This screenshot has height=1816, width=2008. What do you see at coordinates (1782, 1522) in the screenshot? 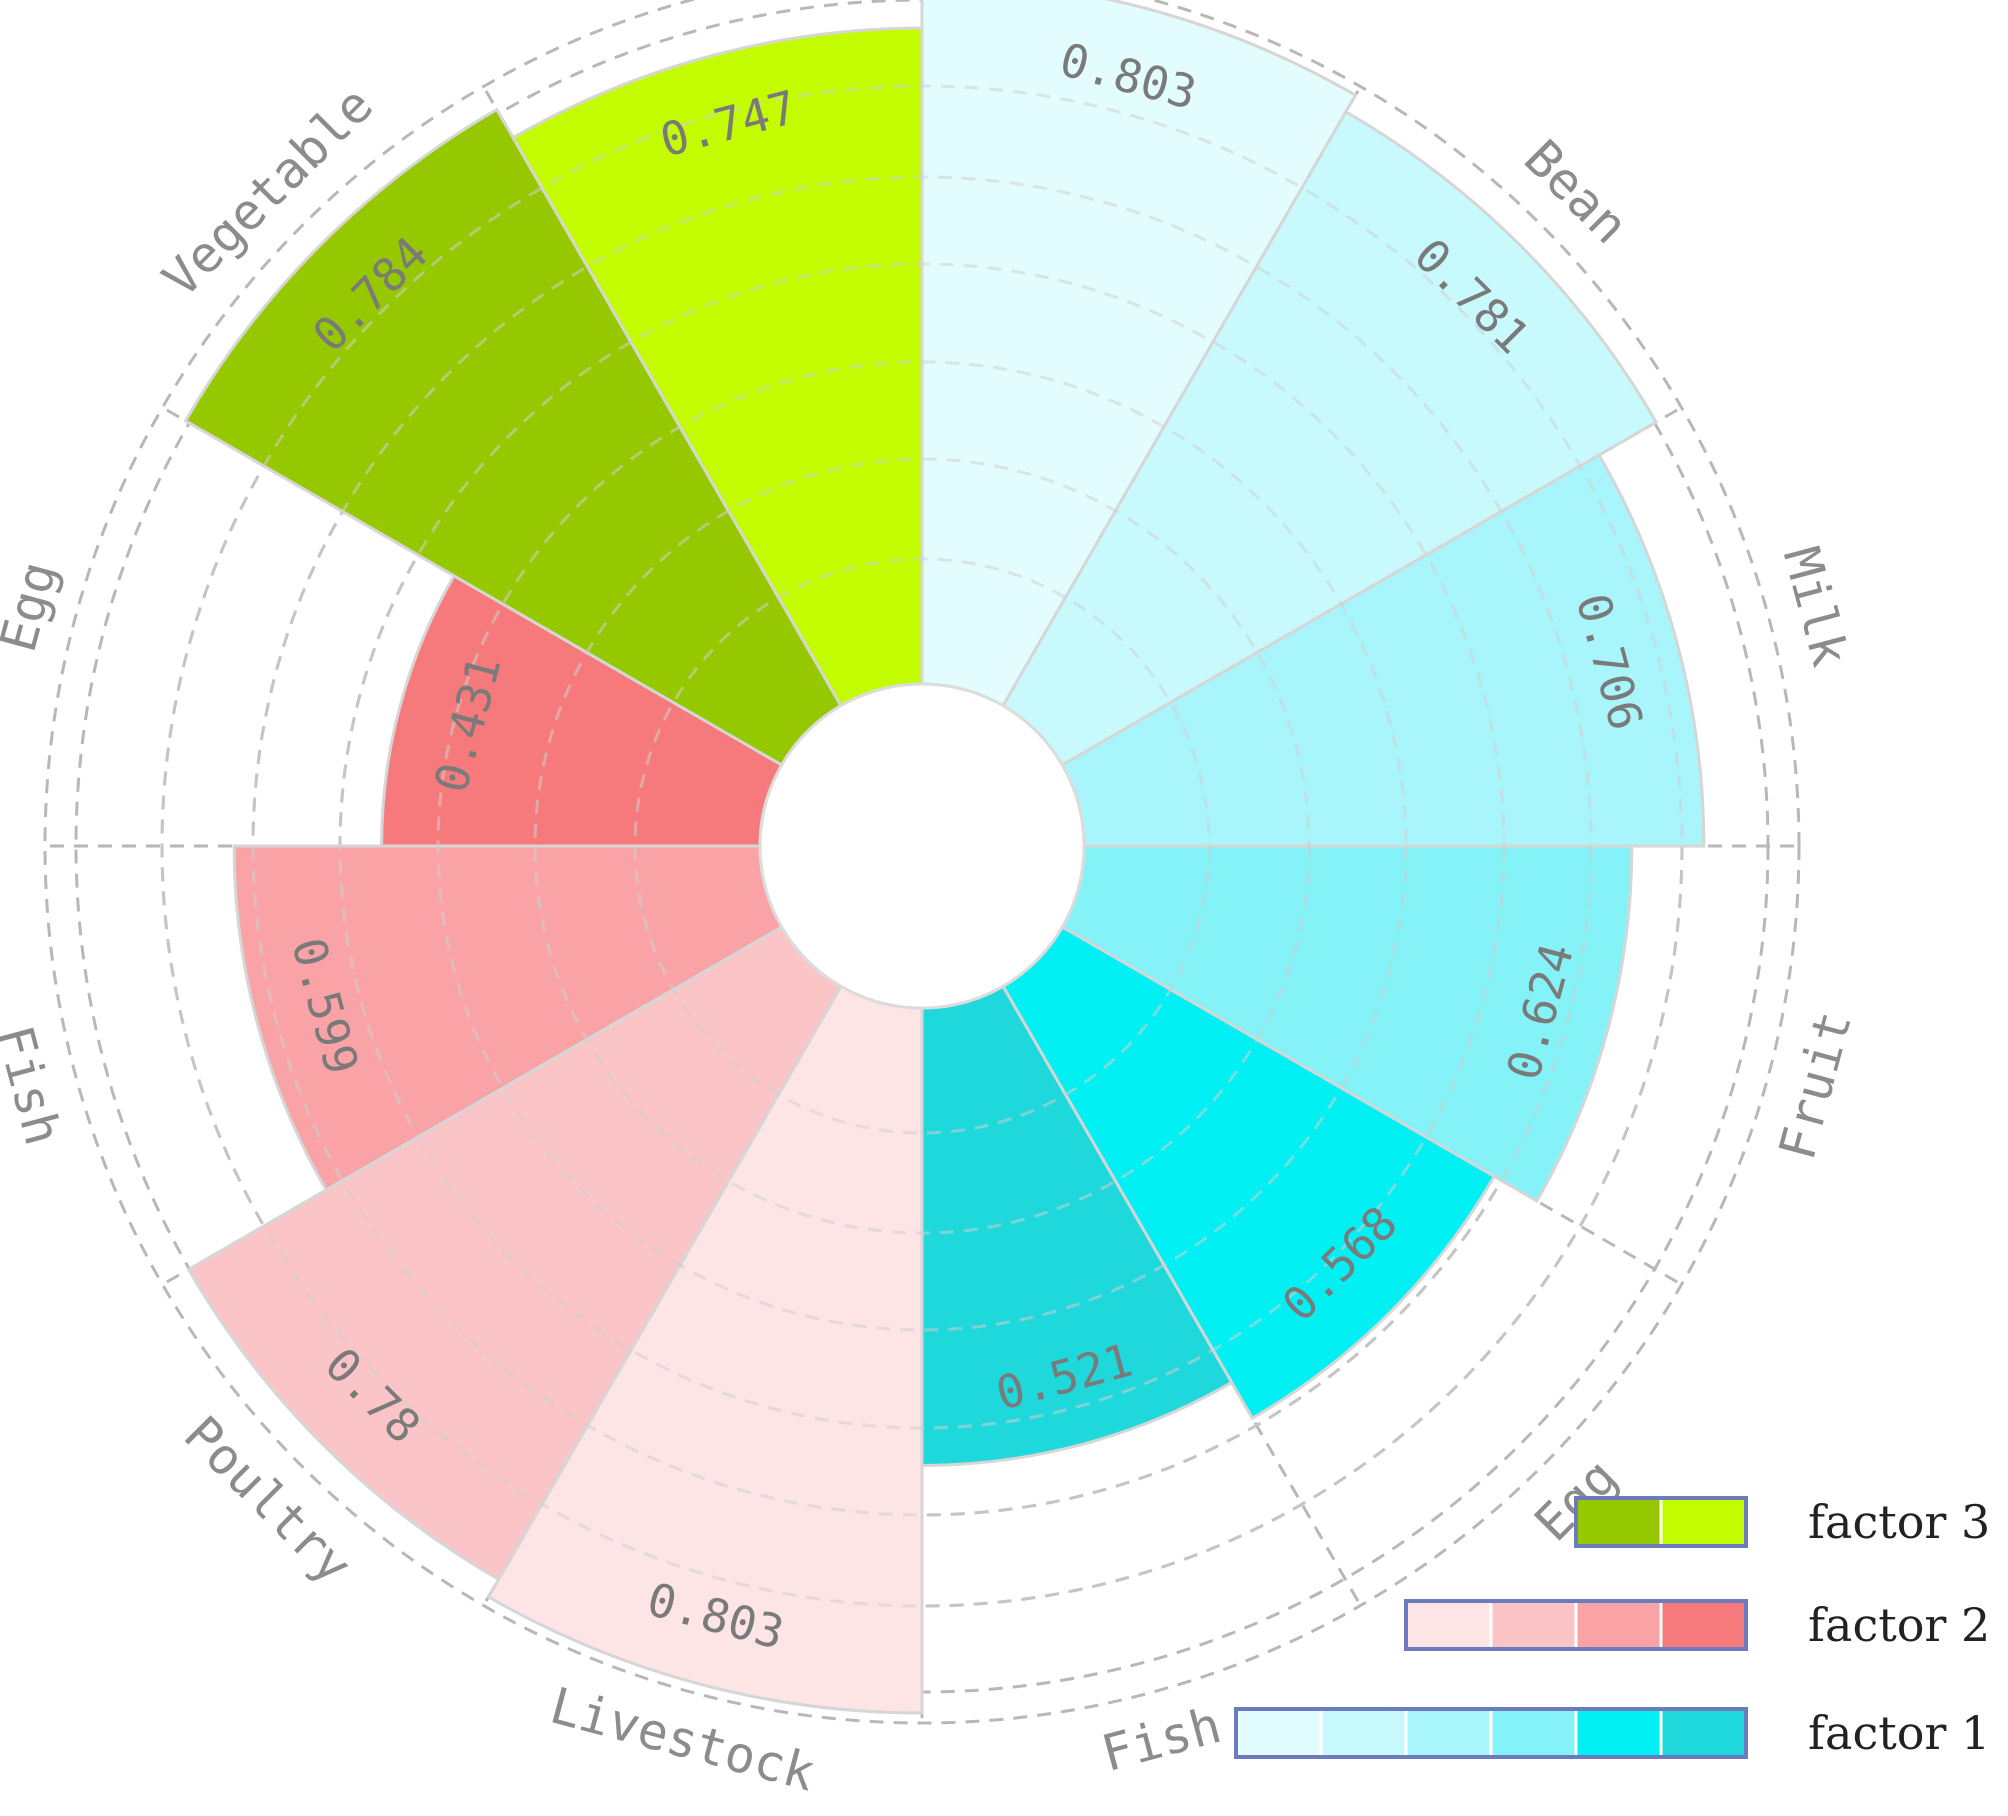
I see `legend-item: factor 3` at bounding box center [1782, 1522].